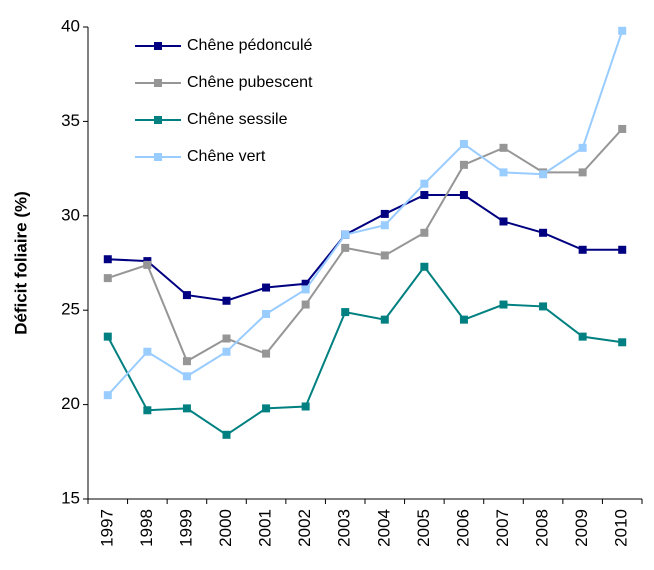  What do you see at coordinates (70, 120) in the screenshot?
I see `y-tick-label: 35` at bounding box center [70, 120].